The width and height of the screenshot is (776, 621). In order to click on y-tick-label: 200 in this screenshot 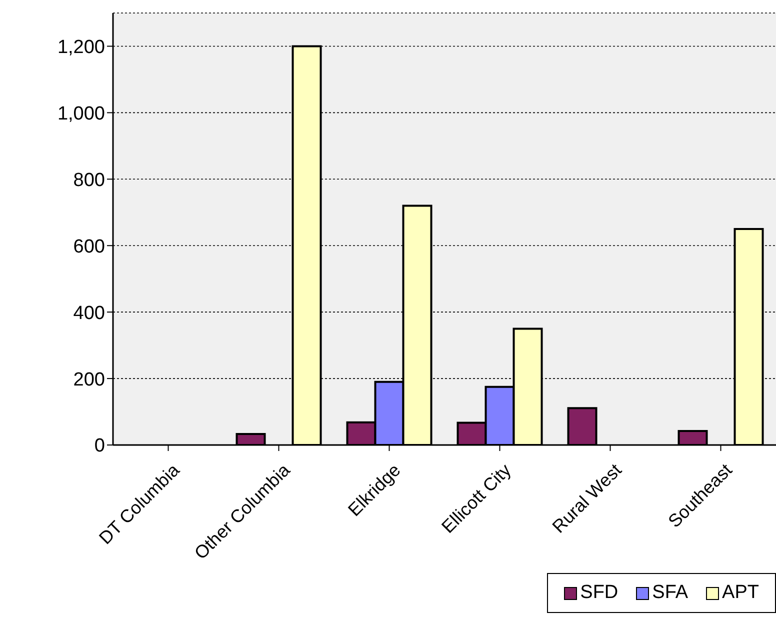, I will do `click(89, 379)`.